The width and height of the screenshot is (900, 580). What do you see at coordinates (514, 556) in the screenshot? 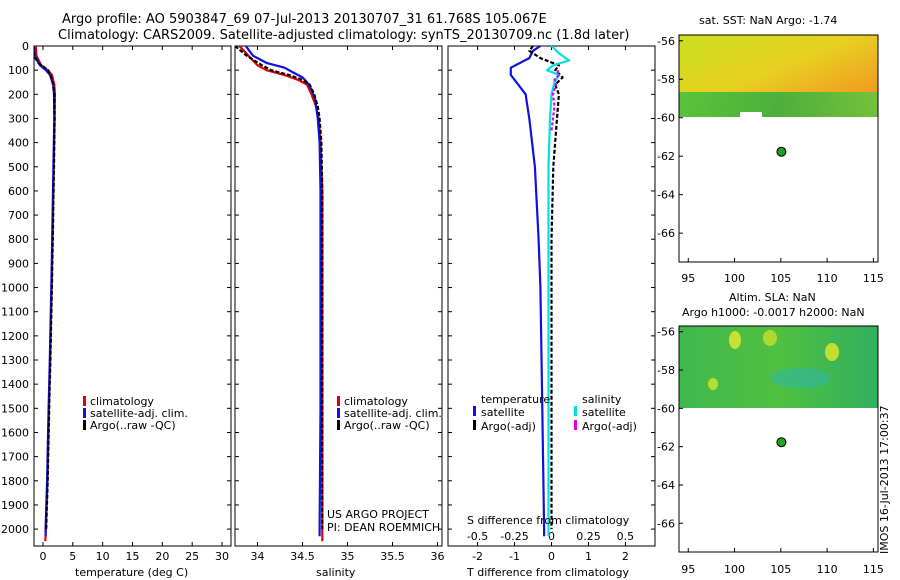
I see `x-tick-label: -1` at bounding box center [514, 556].